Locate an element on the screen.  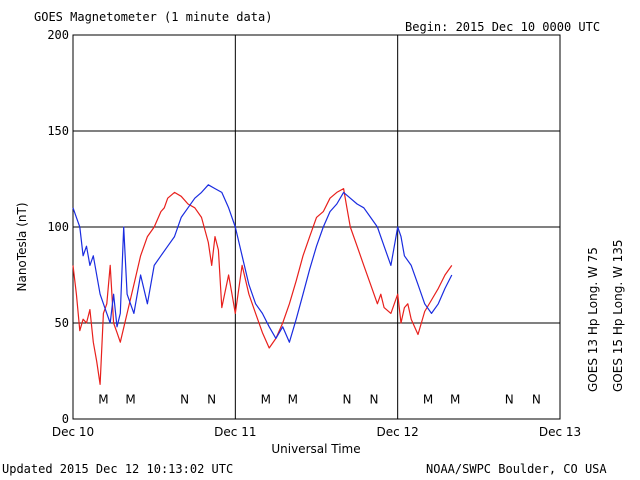
y-axis-ticks: 0 50 100 150 200 is located at coordinates (58, 227).